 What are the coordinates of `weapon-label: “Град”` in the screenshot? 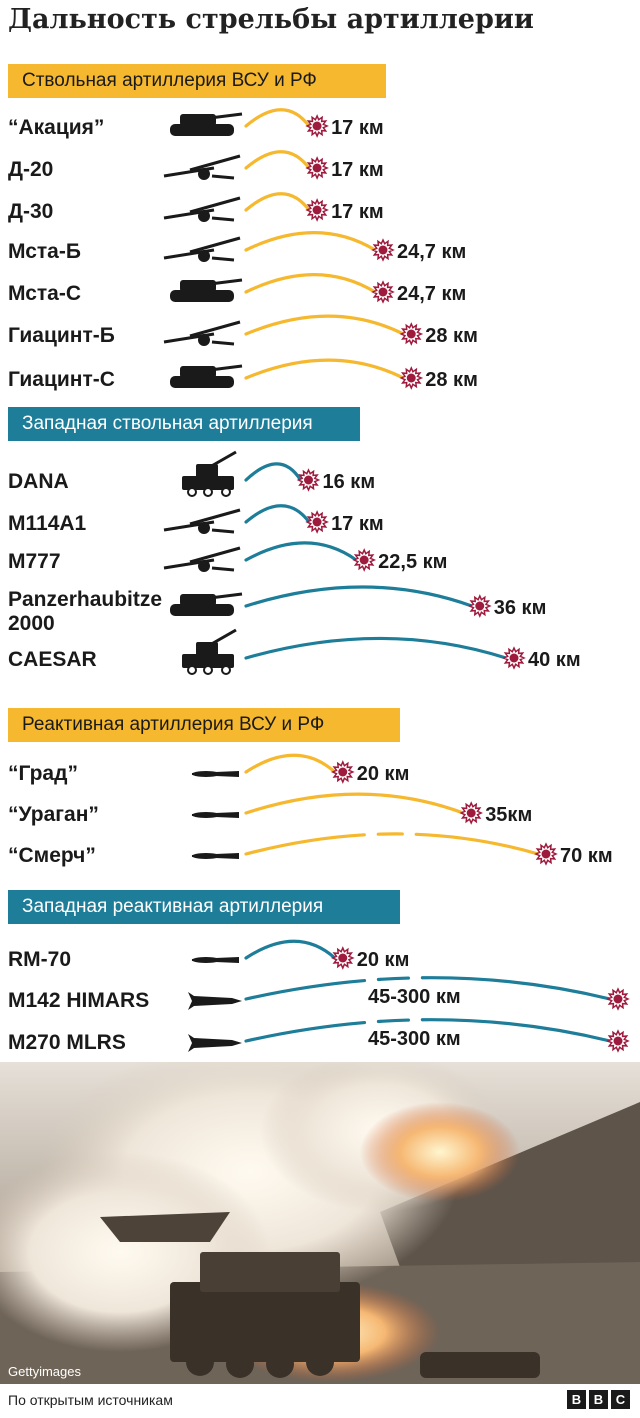 It's located at (43, 773).